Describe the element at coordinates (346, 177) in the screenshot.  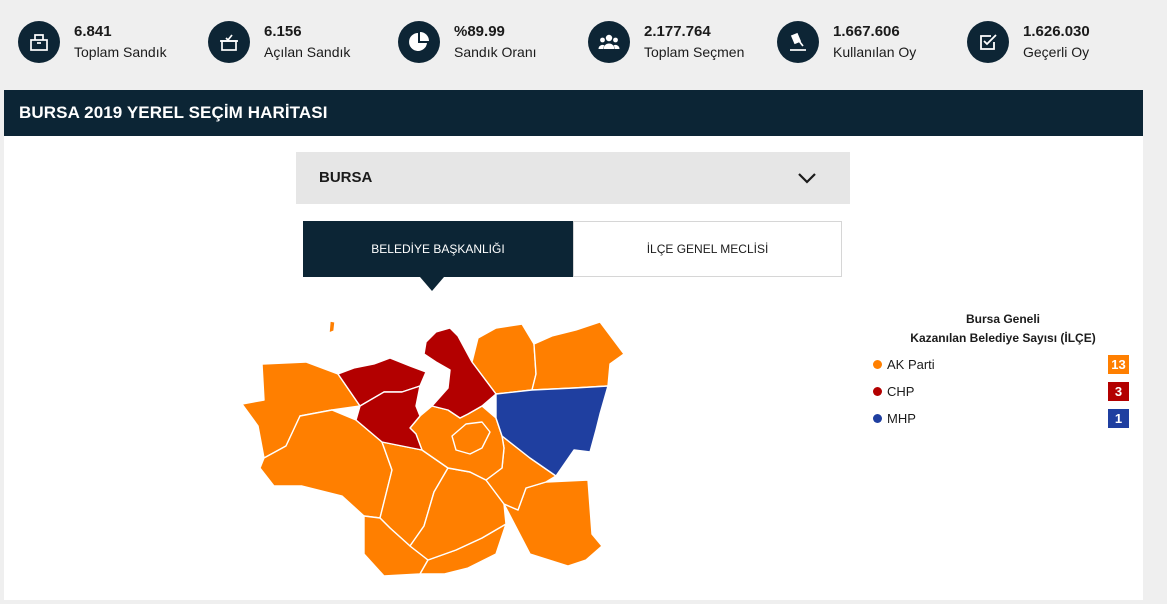
I see `province-select-value: BURSA` at that location.